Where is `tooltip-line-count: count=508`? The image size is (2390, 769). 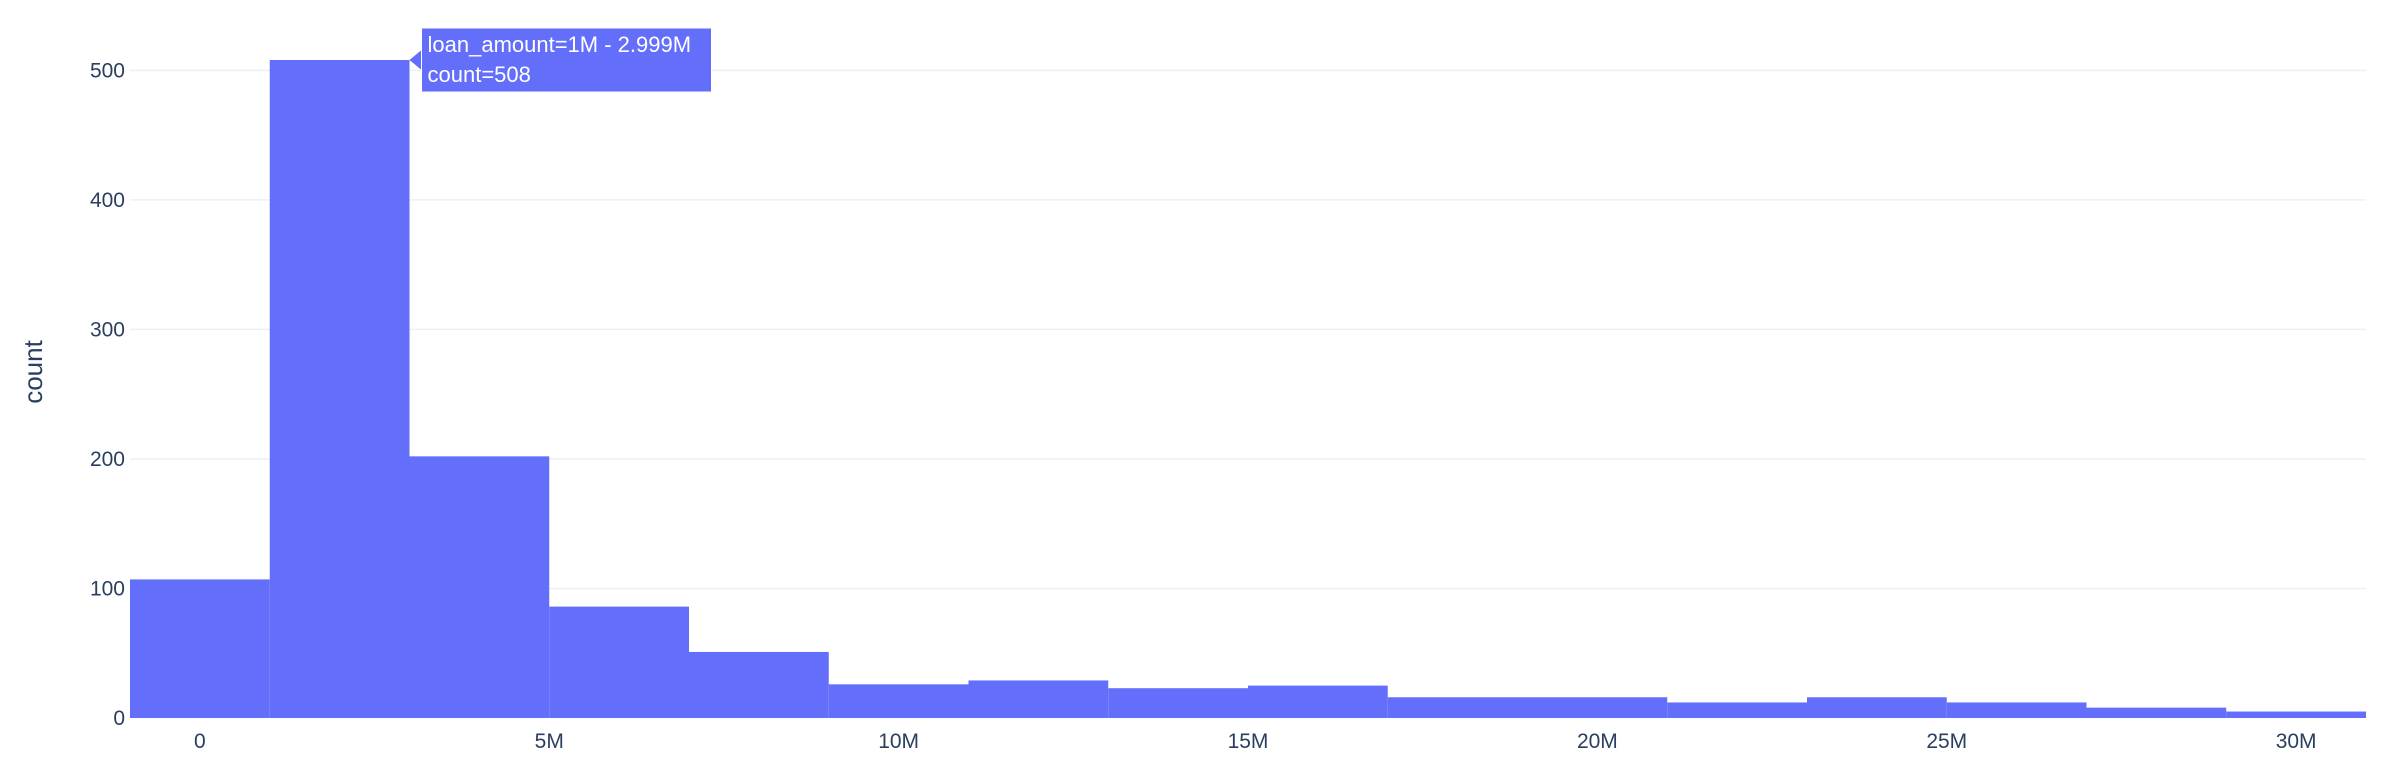 tooltip-line-count: count=508 is located at coordinates (479, 74).